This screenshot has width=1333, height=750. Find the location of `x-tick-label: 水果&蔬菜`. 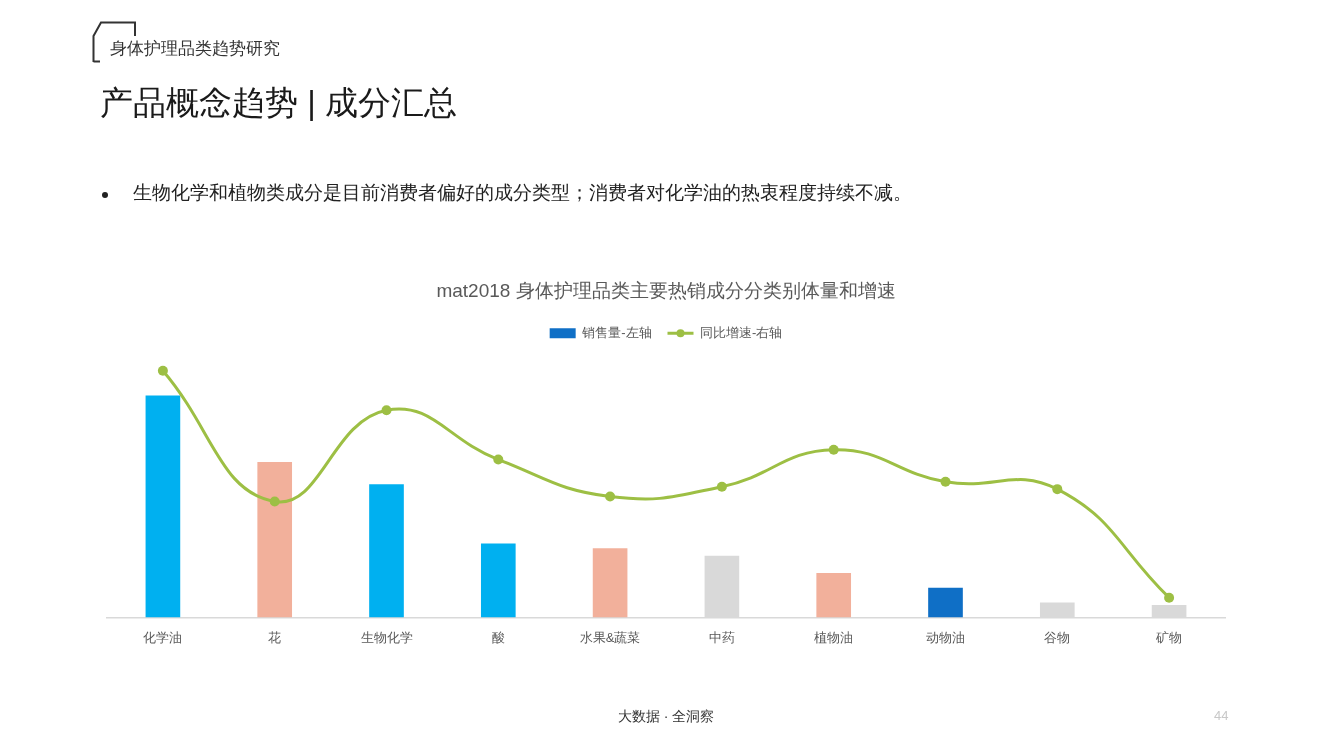

x-tick-label: 水果&蔬菜 is located at coordinates (610, 637).